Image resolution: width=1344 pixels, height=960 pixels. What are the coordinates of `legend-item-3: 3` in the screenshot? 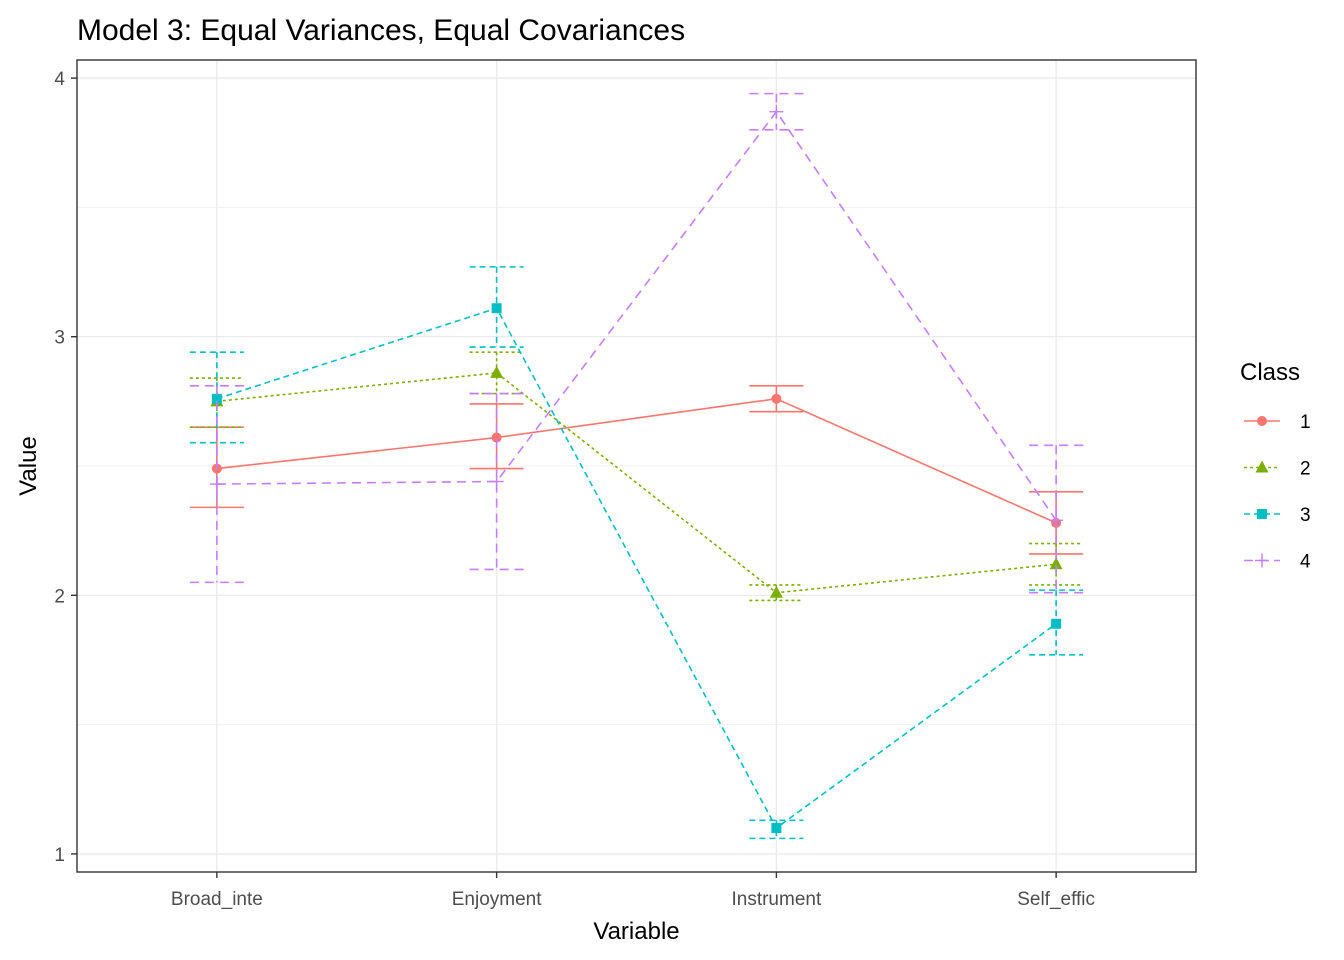 It's located at (1277, 515).